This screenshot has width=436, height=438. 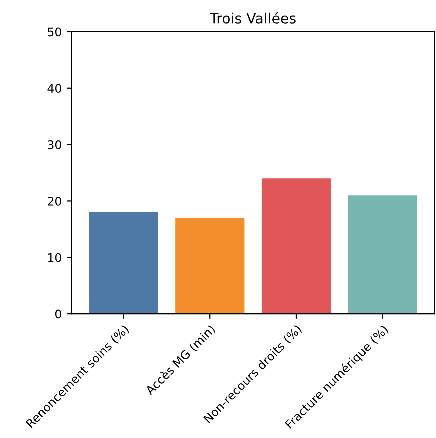 I want to click on chart-title: Trois Vallées, so click(x=253, y=18).